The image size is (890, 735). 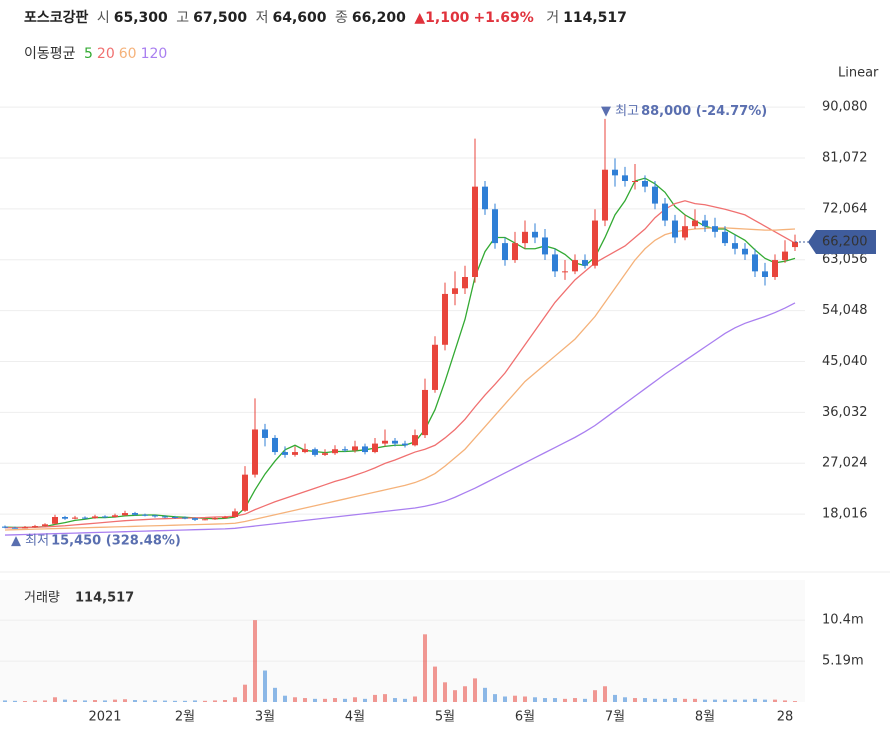 I want to click on legend-entry: 20, so click(x=105, y=54).